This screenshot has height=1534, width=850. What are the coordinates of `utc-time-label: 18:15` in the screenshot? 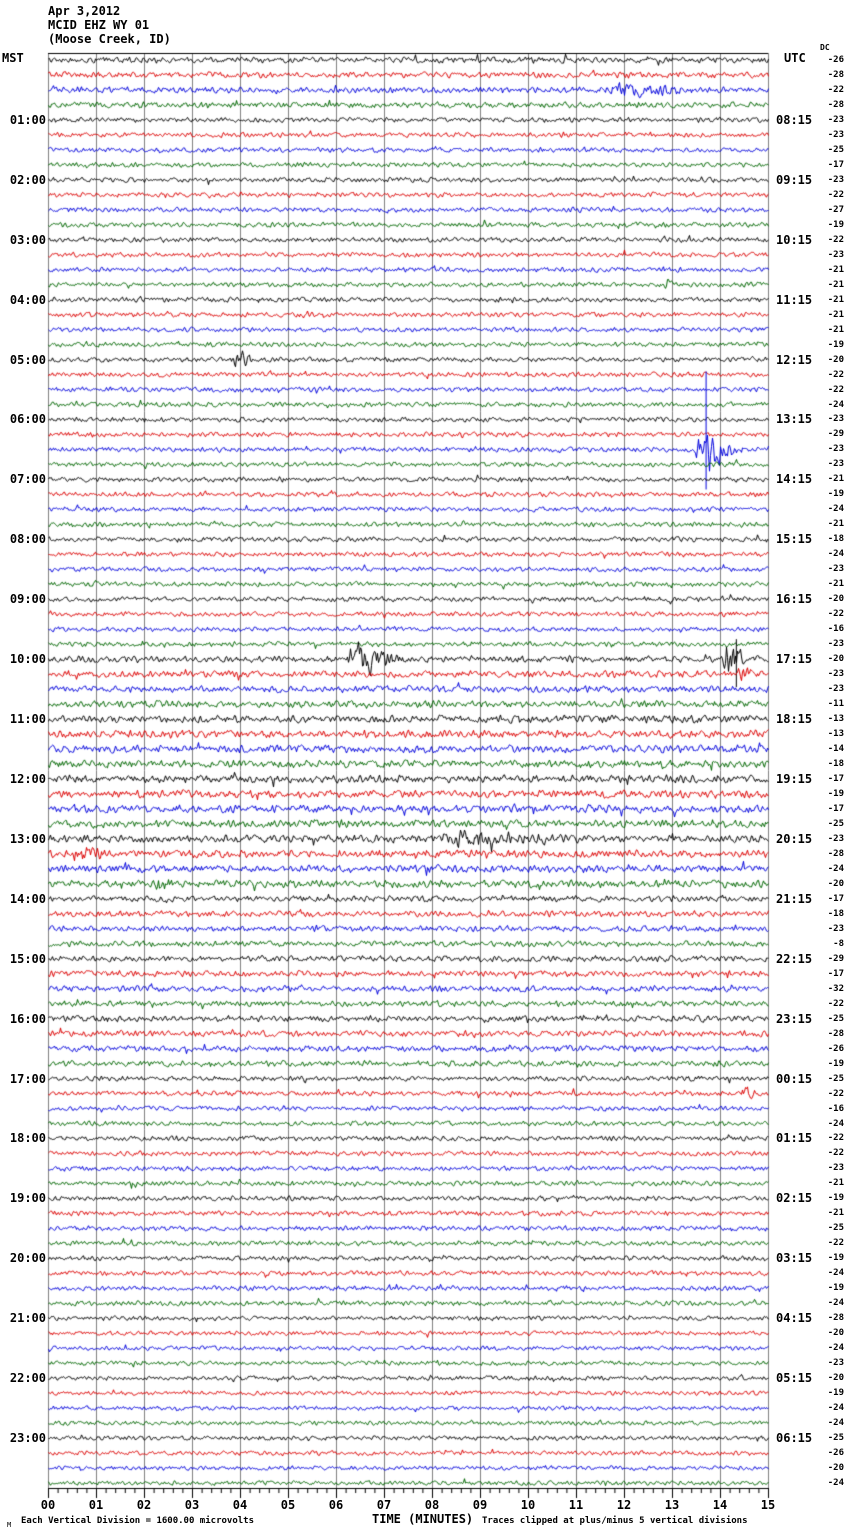 It's located at (794, 719).